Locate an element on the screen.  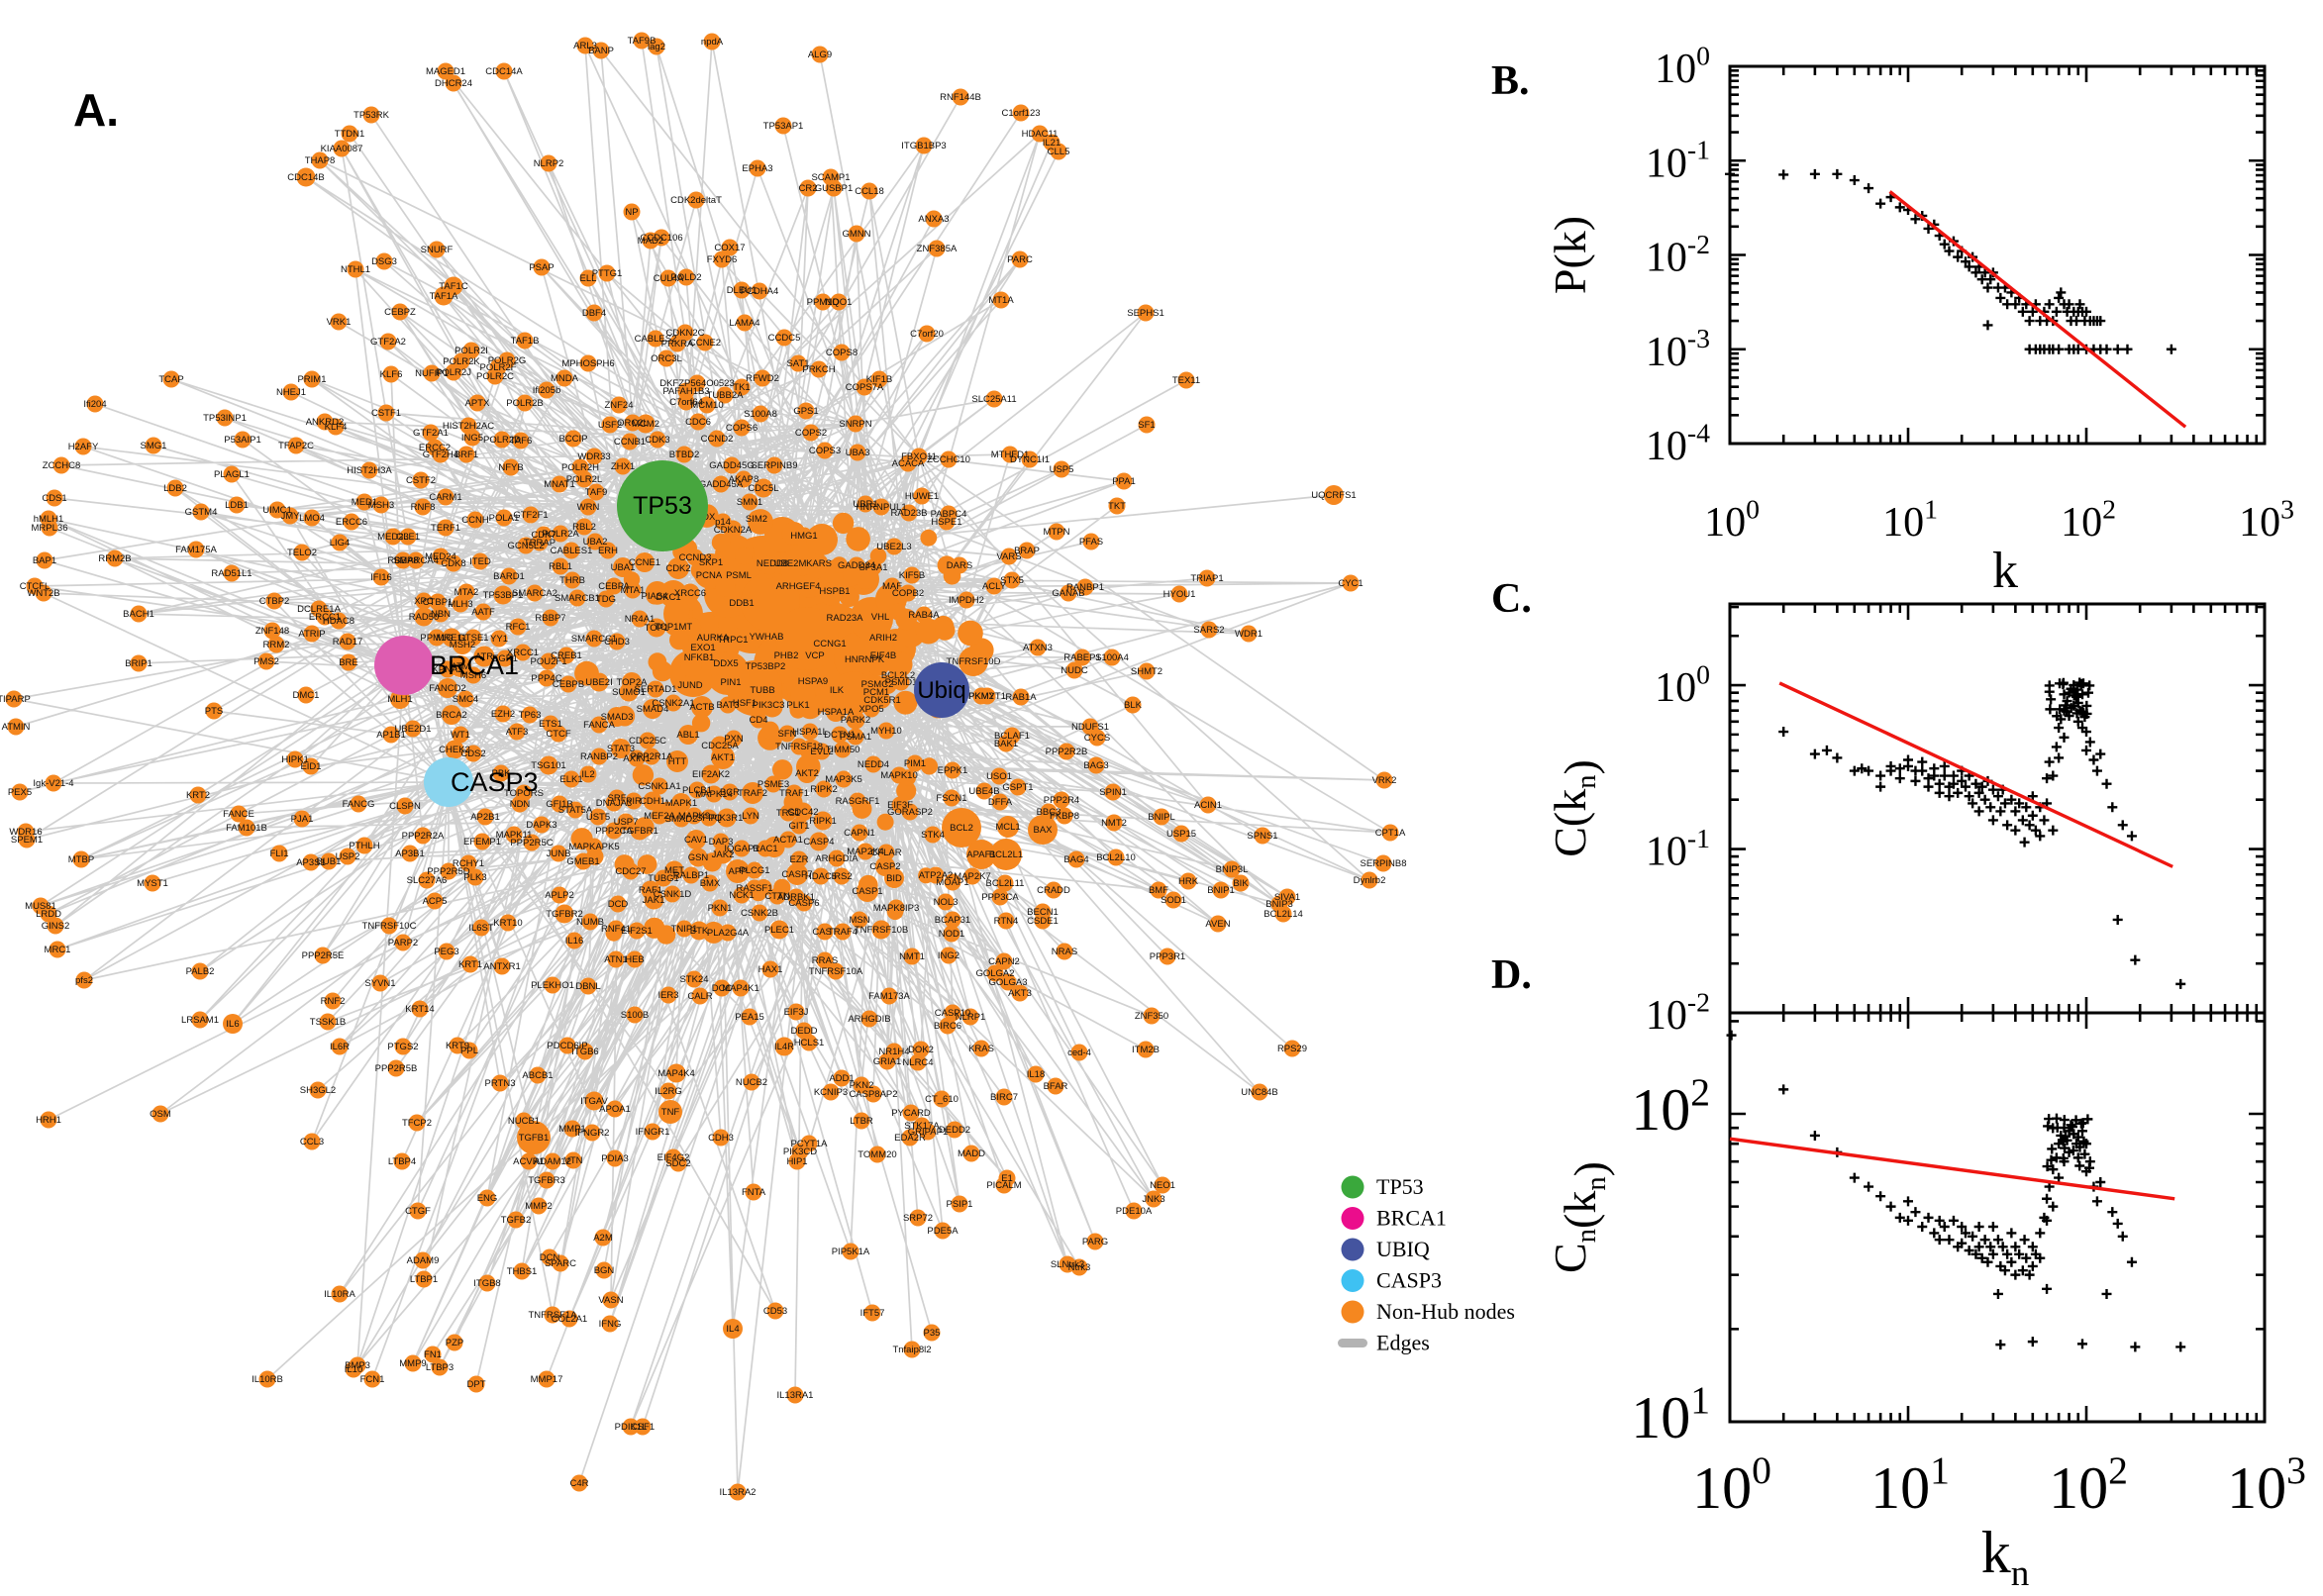
chart-D-xtick-label: 103 is located at coordinates (2266, 1484).